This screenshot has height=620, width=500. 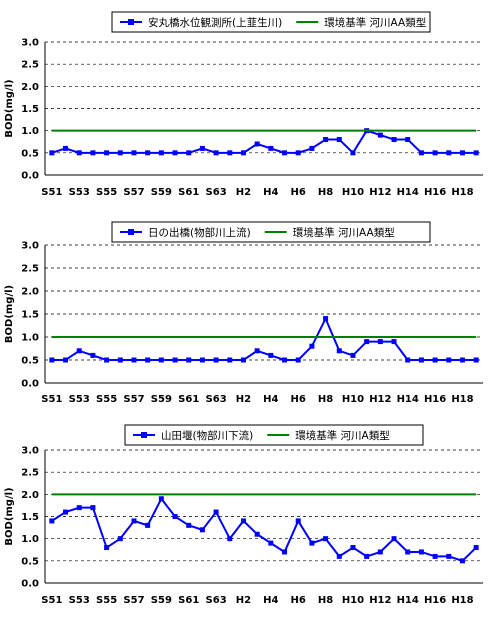 I want to click on x-tick-label: S59, so click(x=161, y=600).